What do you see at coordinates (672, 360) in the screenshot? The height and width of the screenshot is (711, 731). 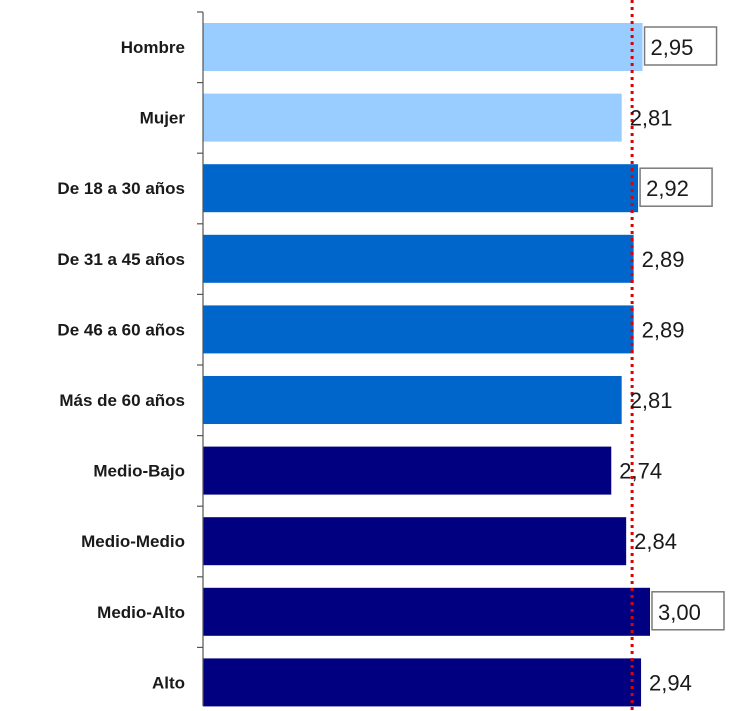 I see `value-labels: 2,95 2,81 2,92 2,89 2,89 2,81 2,74 2,84 3,00 2,94` at bounding box center [672, 360].